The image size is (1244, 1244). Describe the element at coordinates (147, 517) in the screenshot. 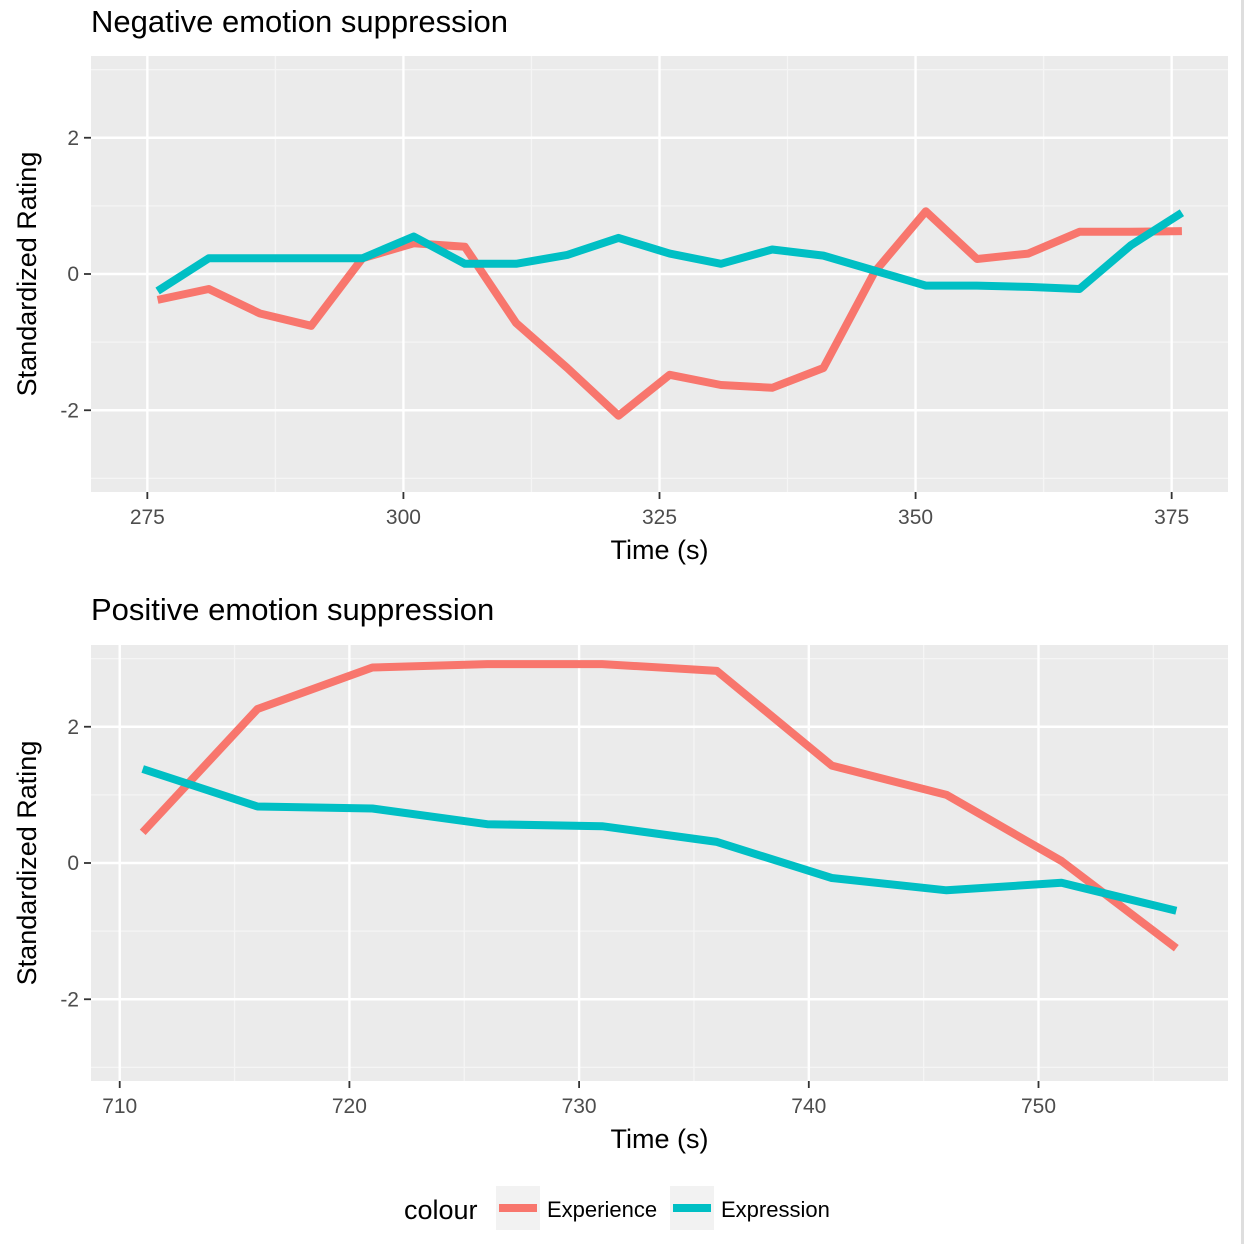

I see `x-tick-label: 275` at that location.